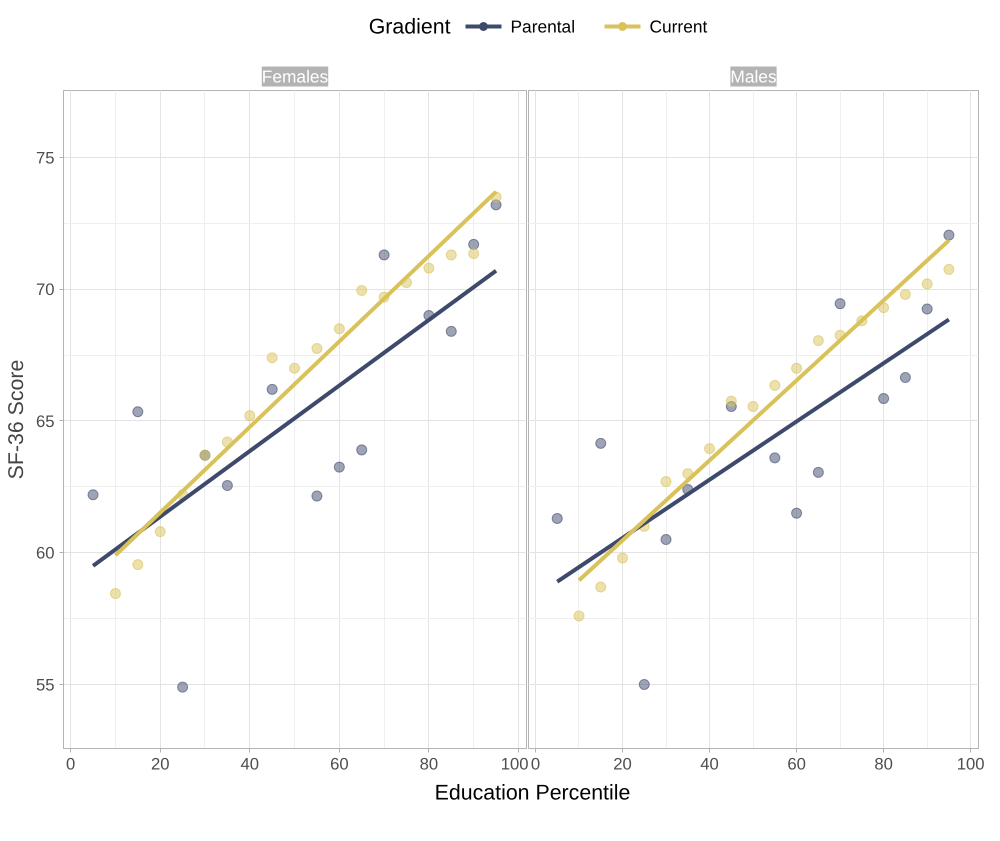 The image size is (1000, 841). I want to click on legend-label: Current, so click(679, 26).